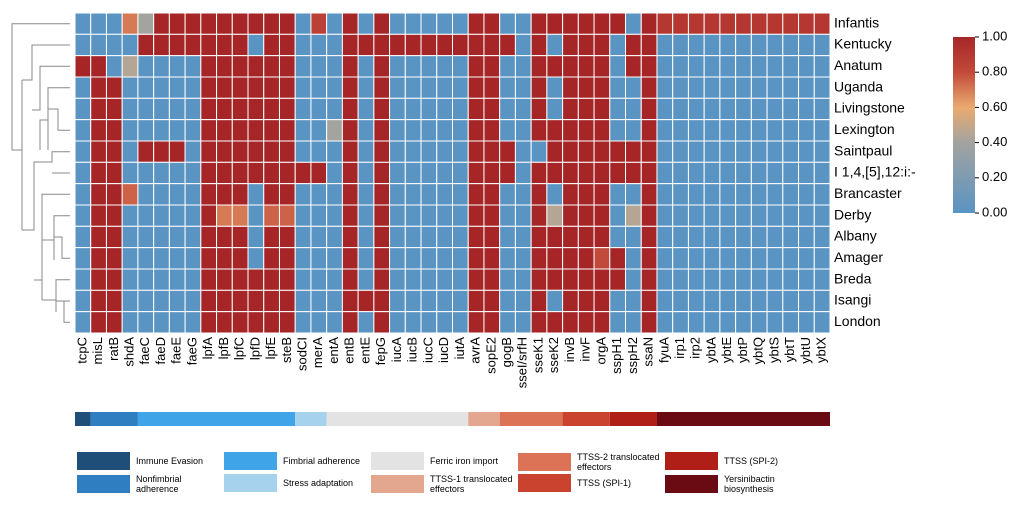  What do you see at coordinates (397, 419) in the screenshot?
I see `group-bar` at bounding box center [397, 419].